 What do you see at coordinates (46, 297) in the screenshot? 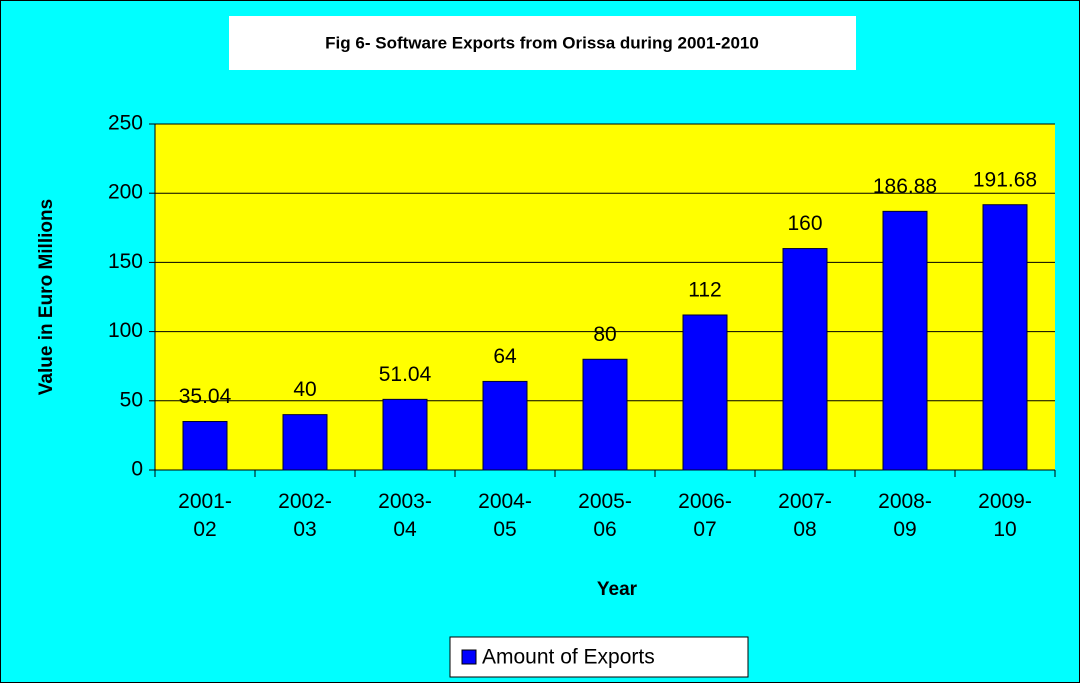
I see `y-axis-label: Value in Euro Millions` at bounding box center [46, 297].